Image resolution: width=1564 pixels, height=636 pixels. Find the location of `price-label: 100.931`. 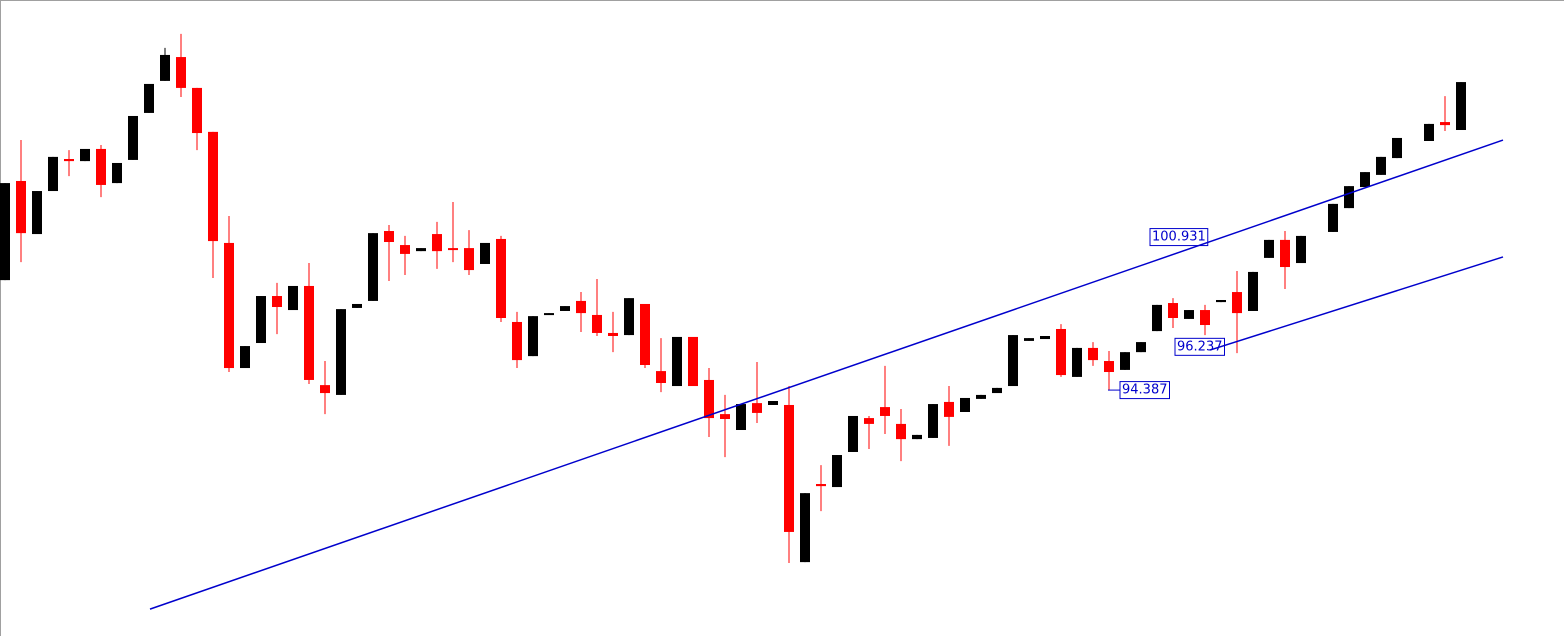

price-label: 100.931 is located at coordinates (1179, 237).